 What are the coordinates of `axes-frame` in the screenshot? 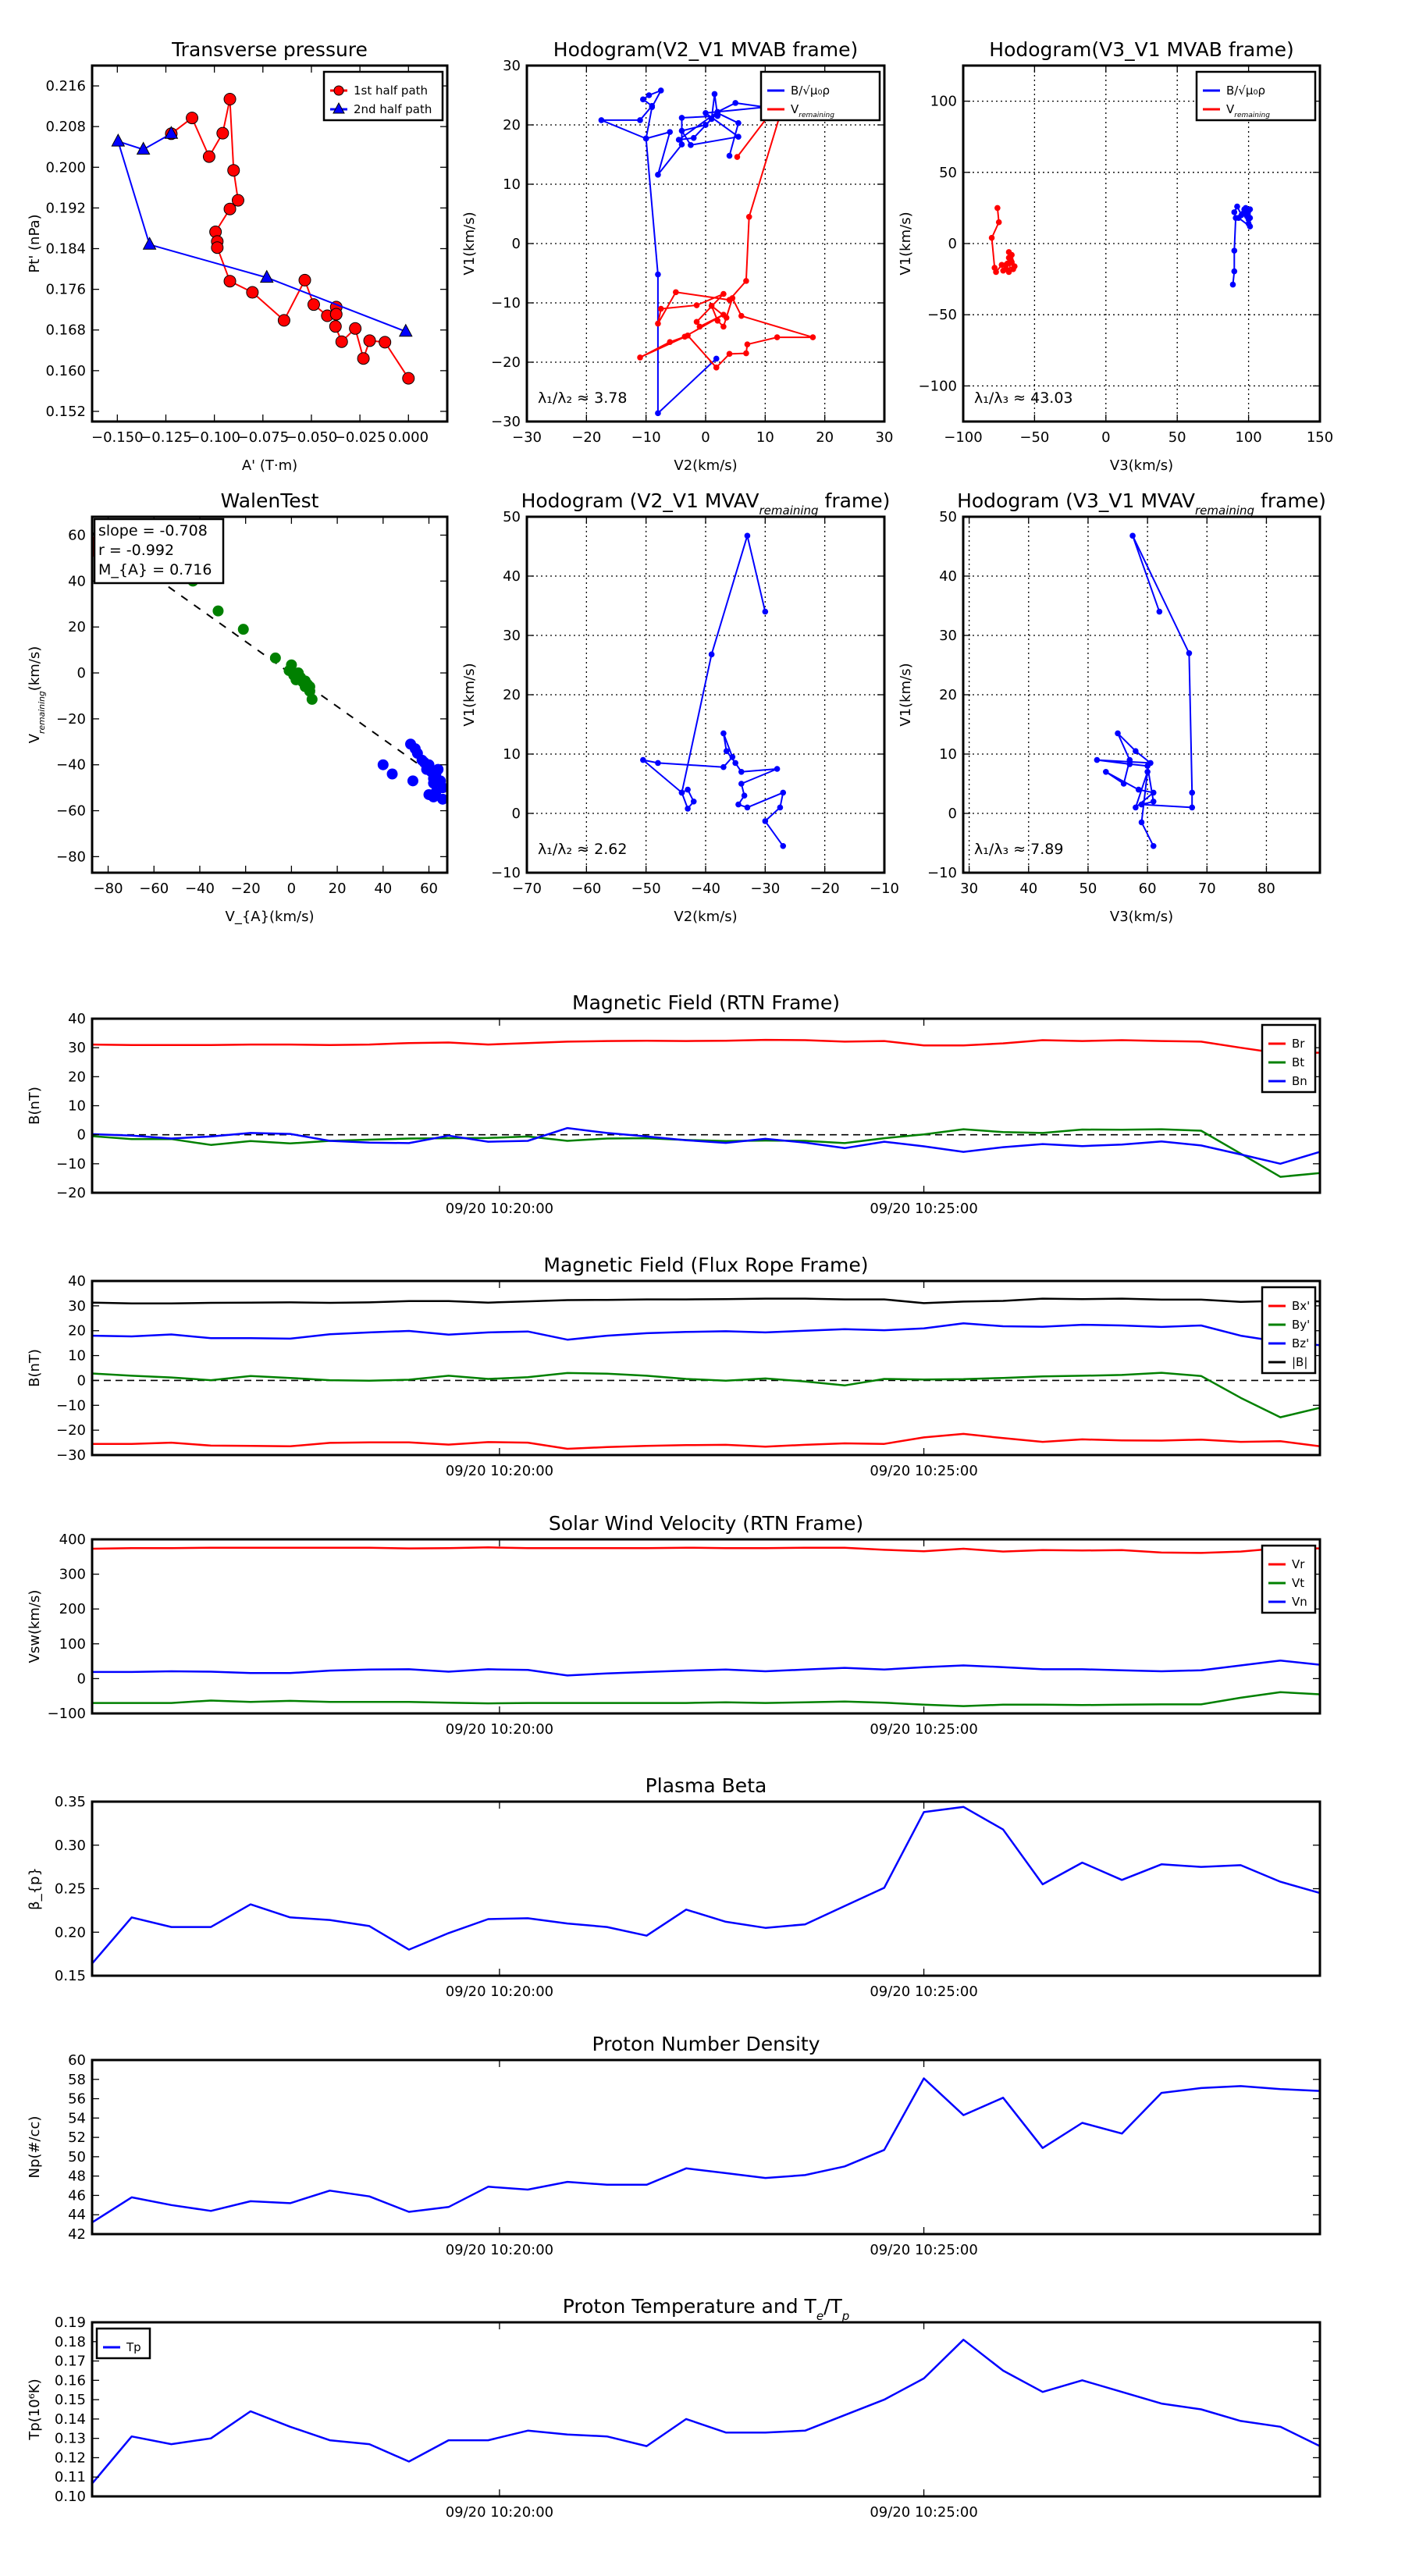 It's located at (706, 2409).